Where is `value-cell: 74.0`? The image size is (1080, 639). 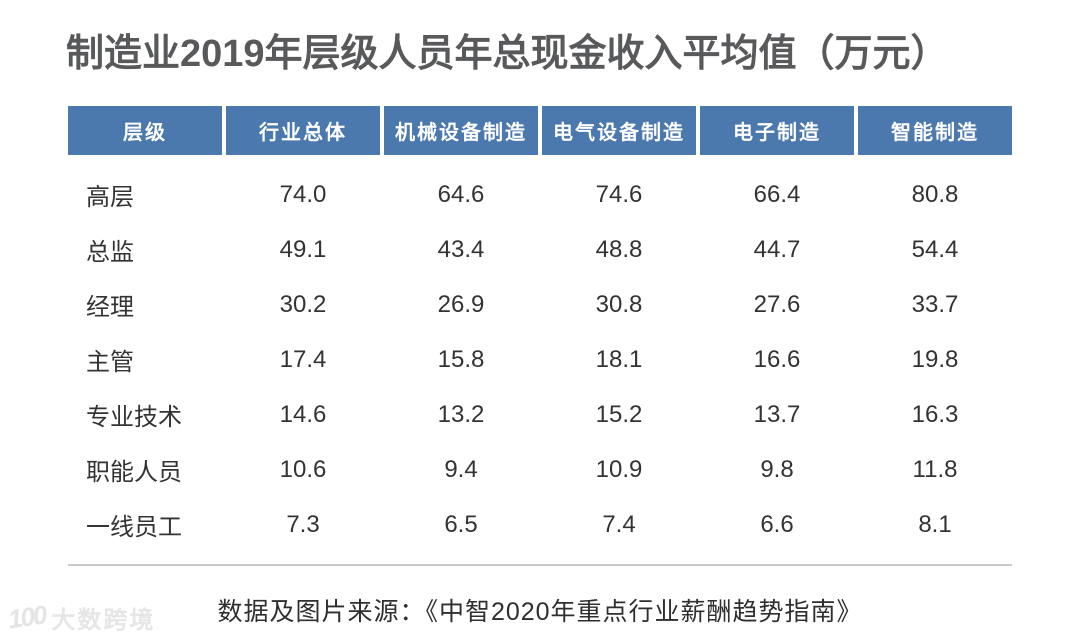
value-cell: 74.0 is located at coordinates (303, 194).